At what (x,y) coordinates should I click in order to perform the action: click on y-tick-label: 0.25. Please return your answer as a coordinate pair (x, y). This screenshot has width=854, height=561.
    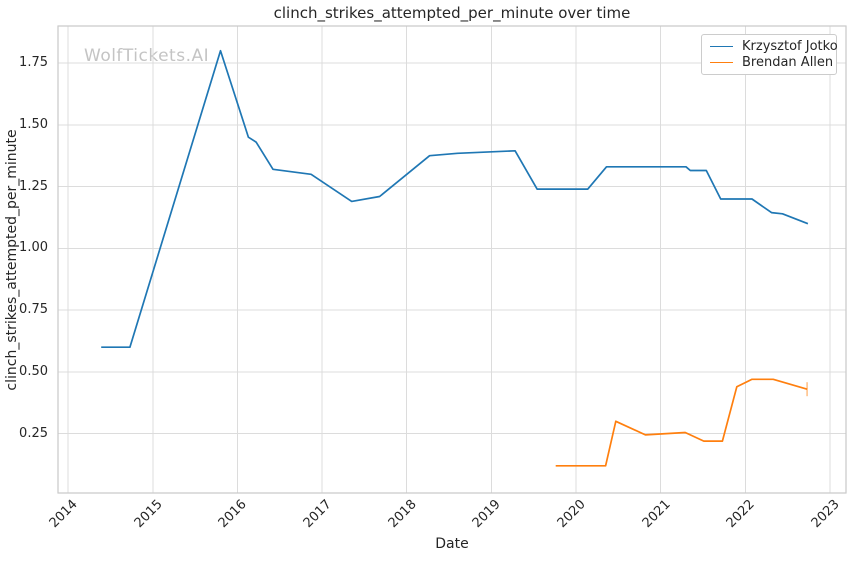
    Looking at the image, I should click on (33, 433).